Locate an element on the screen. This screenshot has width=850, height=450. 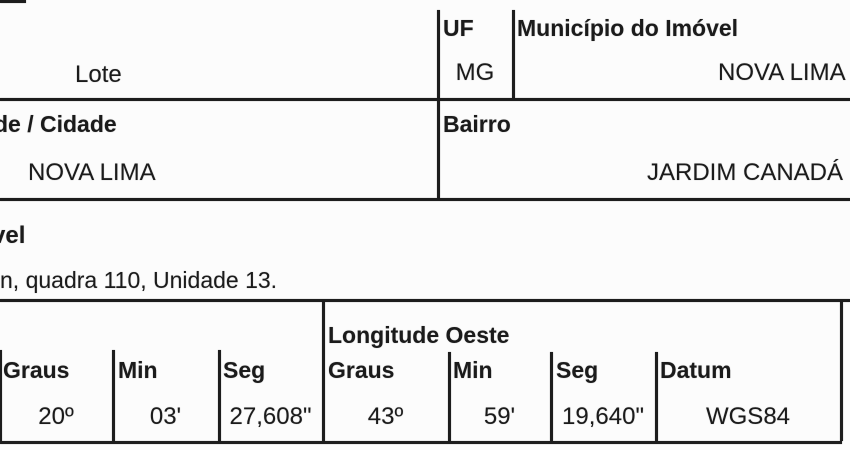
col-header-lon-graus: Graus is located at coordinates (361, 370).